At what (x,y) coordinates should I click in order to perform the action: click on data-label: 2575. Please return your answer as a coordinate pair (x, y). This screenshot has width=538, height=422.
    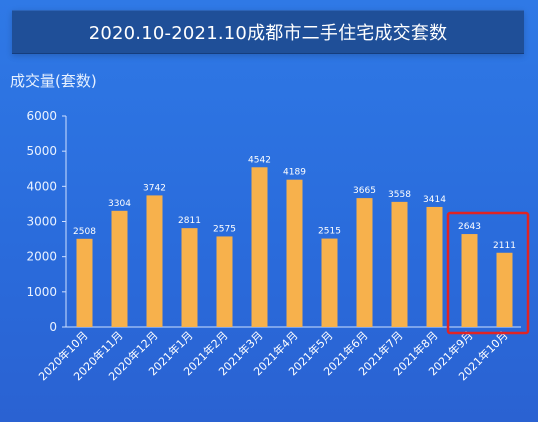
    Looking at the image, I should click on (224, 229).